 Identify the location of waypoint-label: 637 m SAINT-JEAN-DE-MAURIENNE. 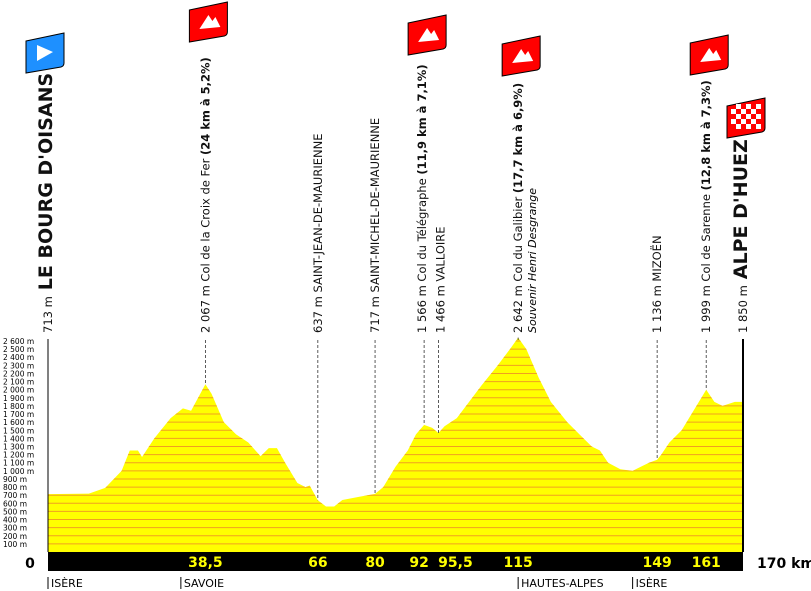
(318, 233).